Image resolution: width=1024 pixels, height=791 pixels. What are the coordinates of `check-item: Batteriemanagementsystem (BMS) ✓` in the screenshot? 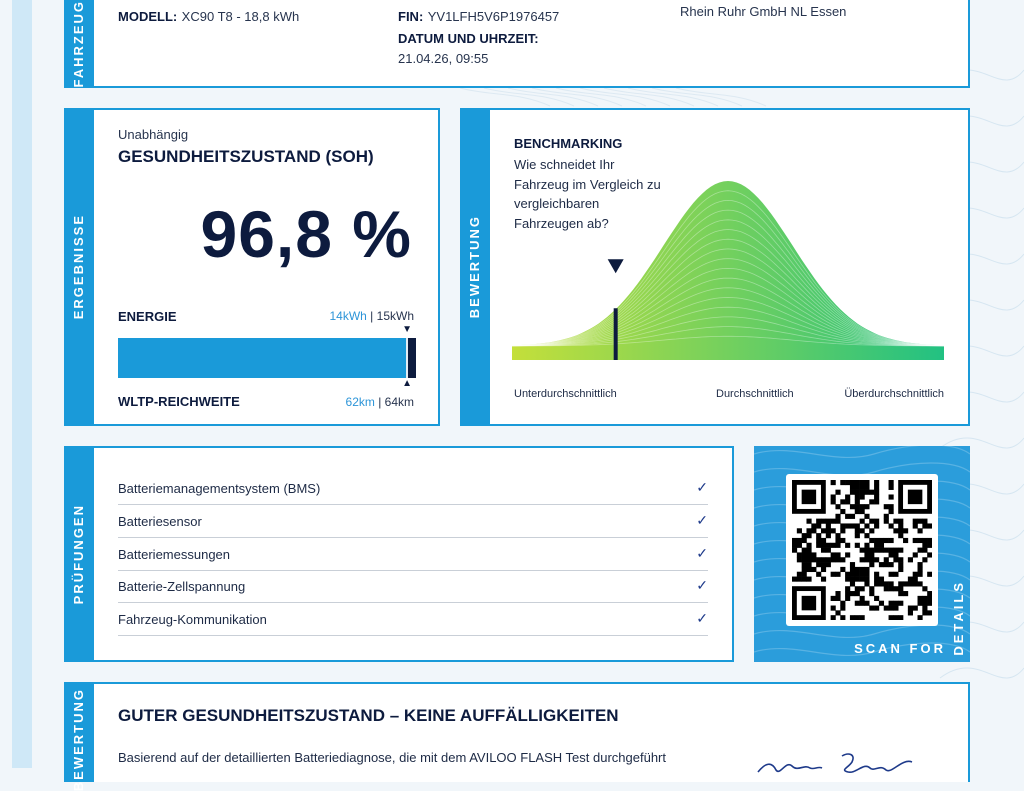 It's located at (413, 488).